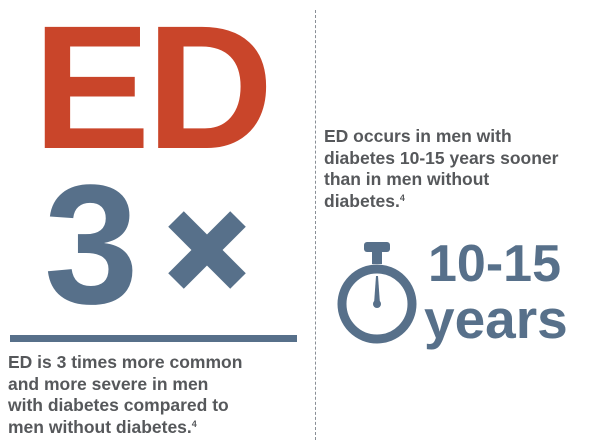 The height and width of the screenshot is (443, 589). Describe the element at coordinates (153, 338) in the screenshot. I see `horizontal-rule` at that location.